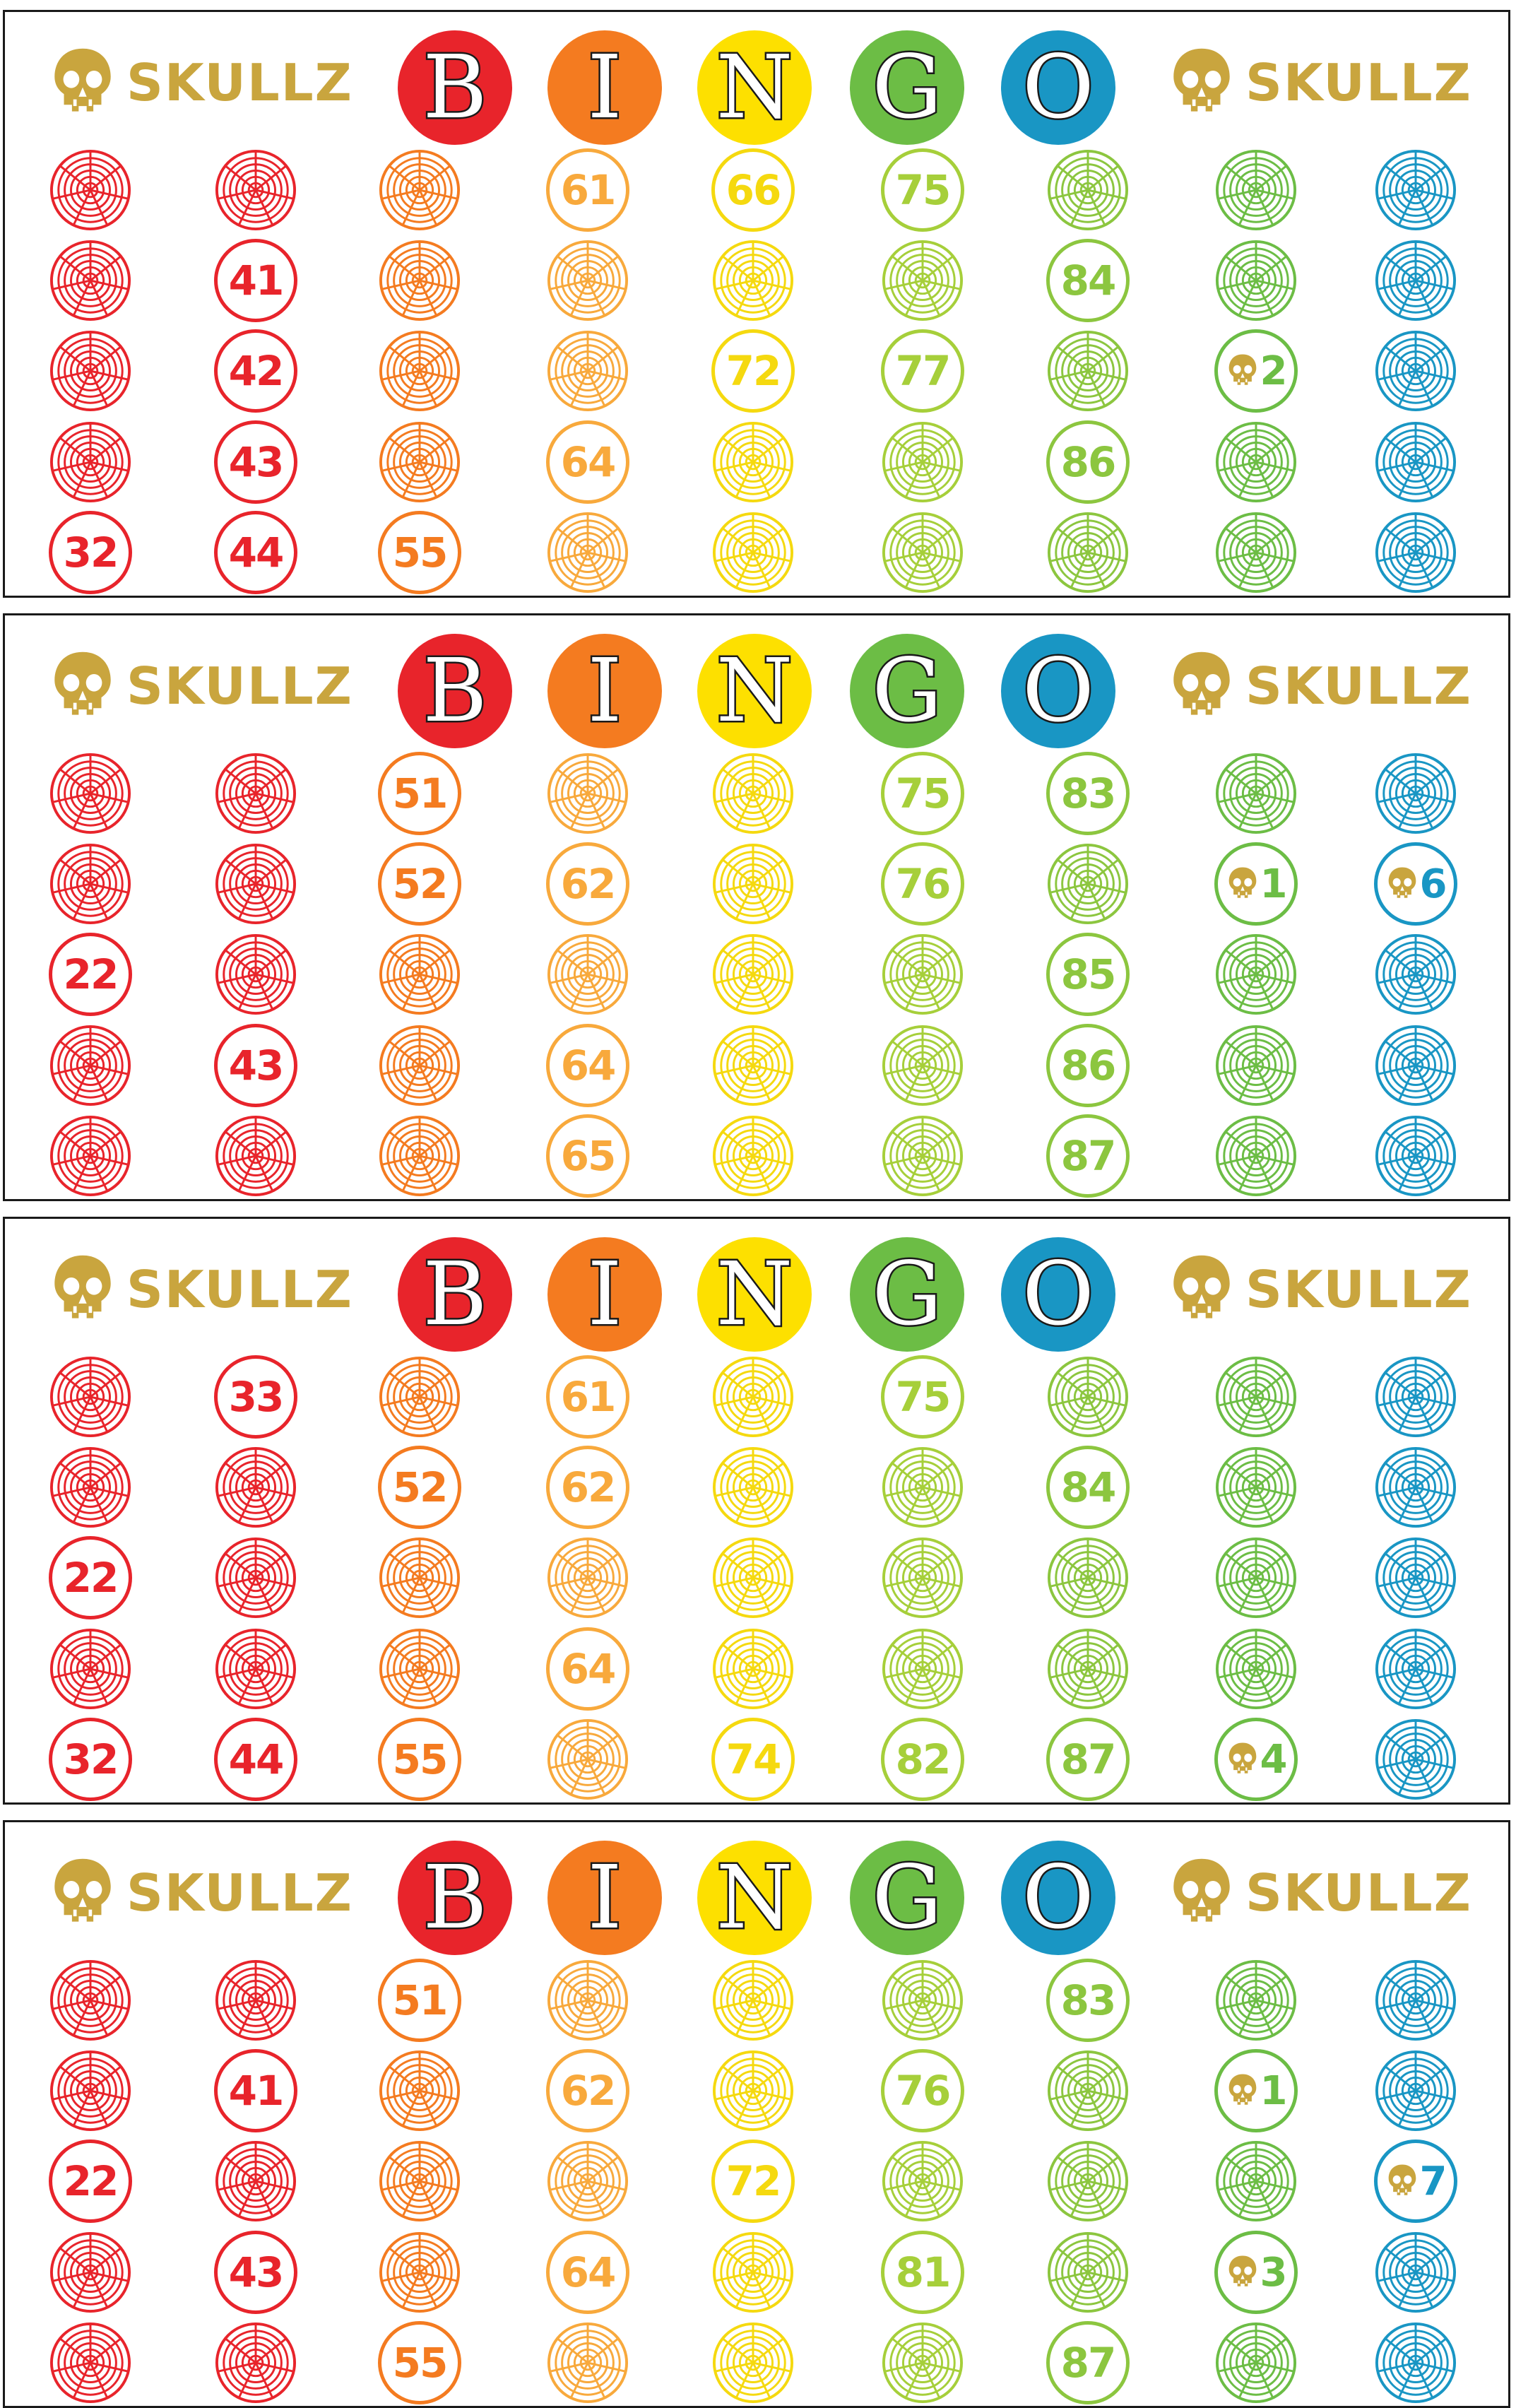  I want to click on header-letter-i: I, so click(604, 87).